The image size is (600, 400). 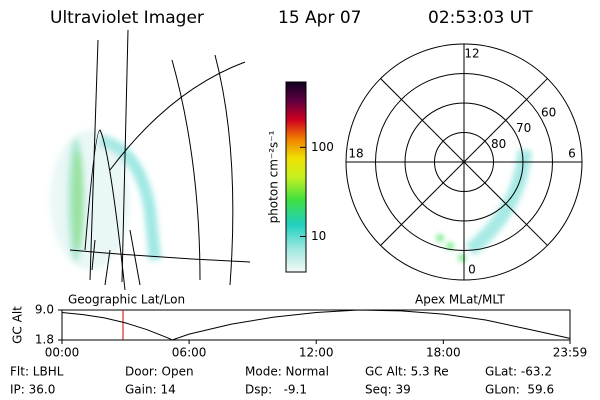 I want to click on polar-label: Apex MLat/MLT, so click(x=460, y=300).